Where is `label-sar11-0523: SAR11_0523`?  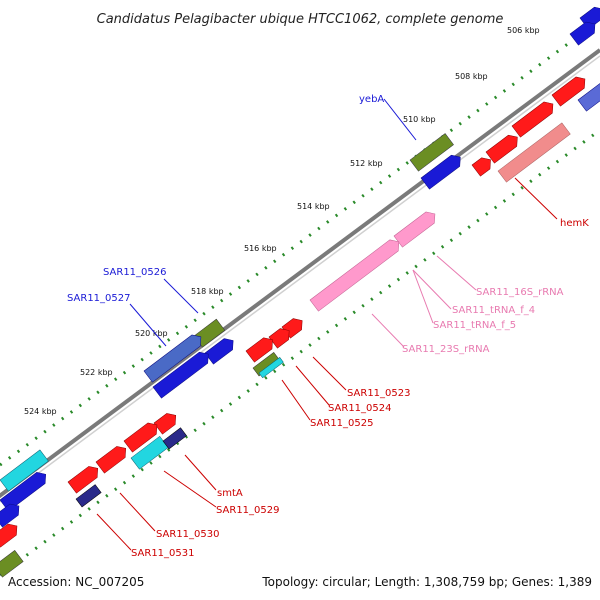
label-sar11-0523: SAR11_0523 is located at coordinates (379, 393).